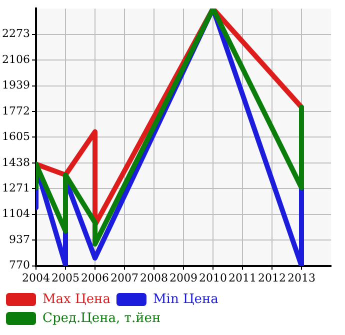 This screenshot has width=345, height=335. What do you see at coordinates (185, 299) in the screenshot?
I see `legend-label: Min Цена` at bounding box center [185, 299].